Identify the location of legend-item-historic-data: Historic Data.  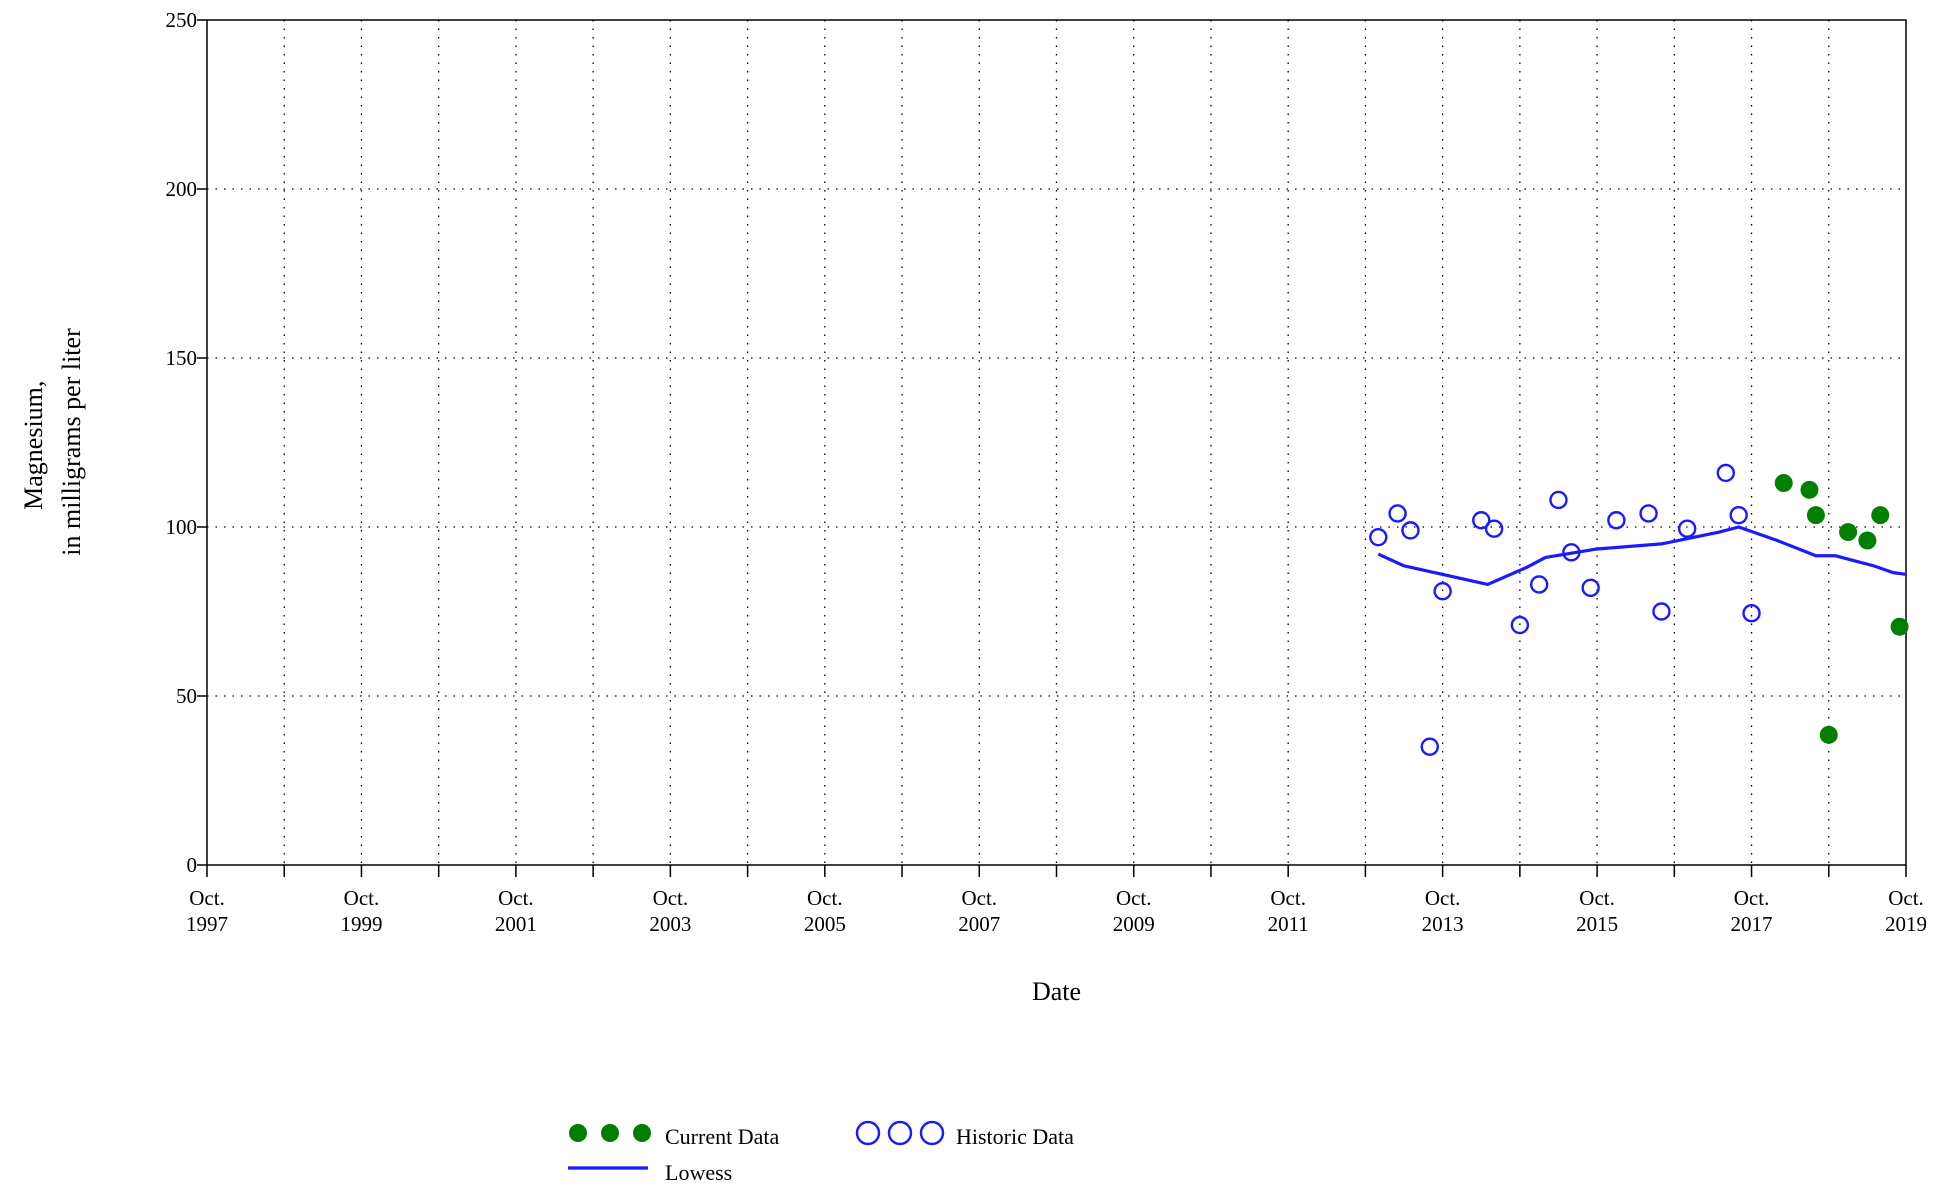
(964, 1134).